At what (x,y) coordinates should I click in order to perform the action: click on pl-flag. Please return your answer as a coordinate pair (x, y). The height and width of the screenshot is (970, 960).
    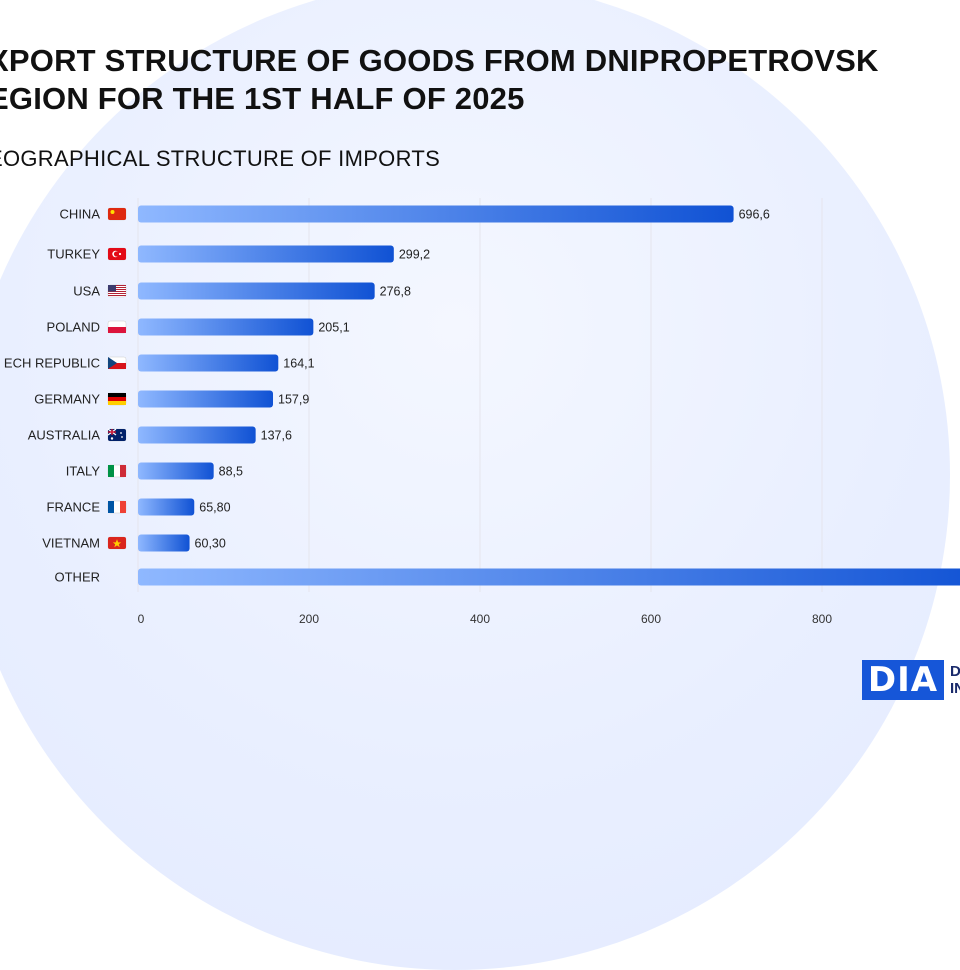
    Looking at the image, I should click on (117, 327).